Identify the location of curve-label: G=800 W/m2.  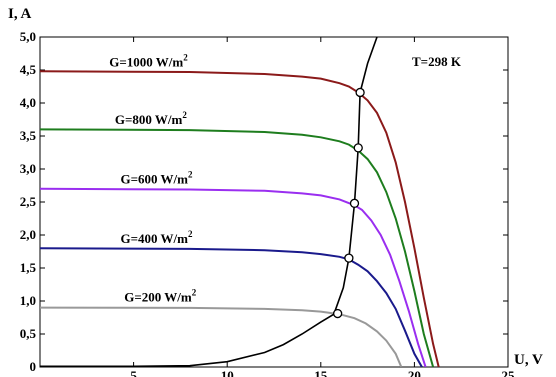
(151, 118).